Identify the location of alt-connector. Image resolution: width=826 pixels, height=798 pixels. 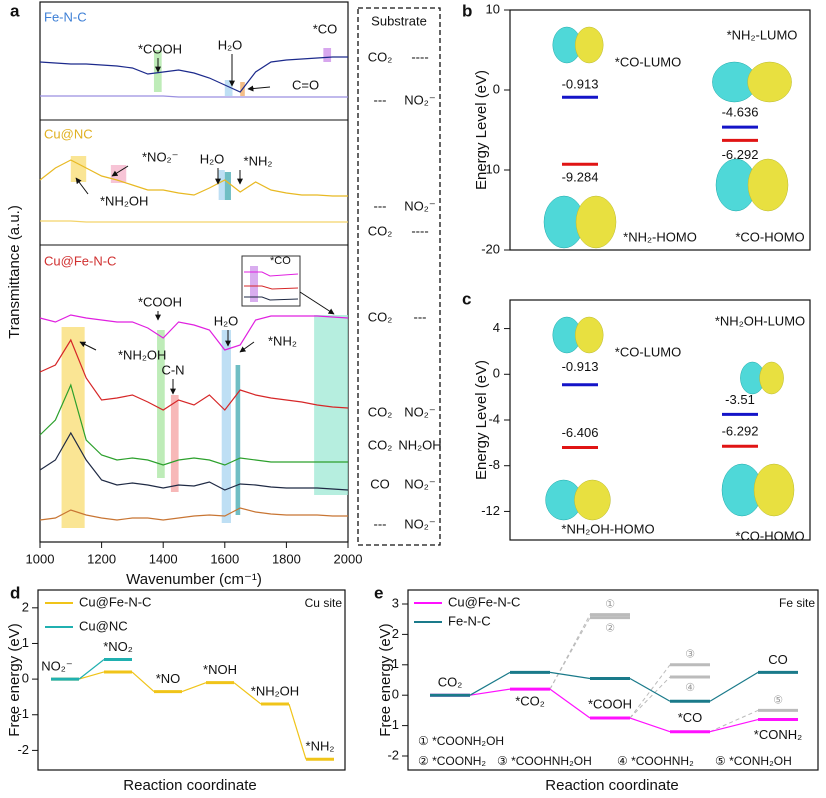
(650, 697).